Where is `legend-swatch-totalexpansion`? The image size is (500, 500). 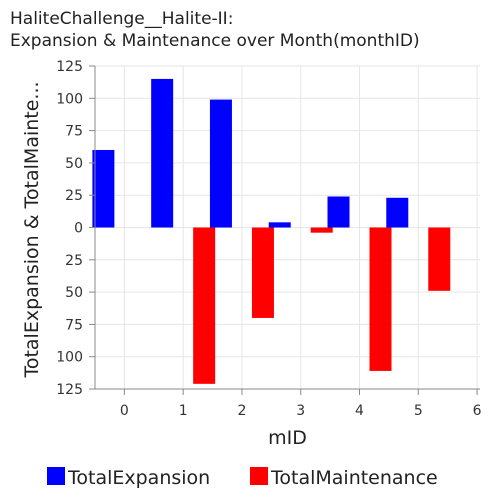
legend-swatch-totalexpansion is located at coordinates (56, 476).